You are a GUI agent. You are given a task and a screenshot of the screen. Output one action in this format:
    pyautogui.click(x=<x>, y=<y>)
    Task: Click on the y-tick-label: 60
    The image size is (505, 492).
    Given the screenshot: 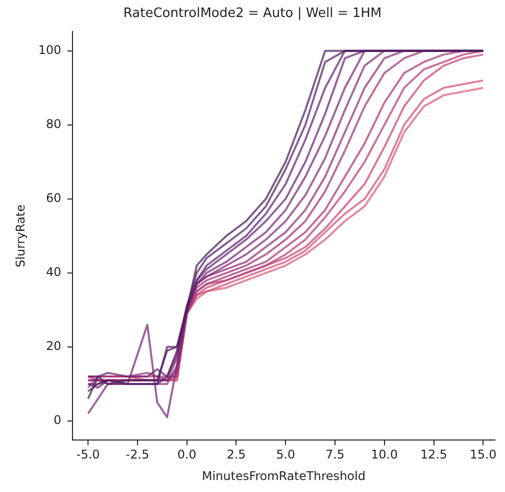 What is the action you would take?
    pyautogui.click(x=54, y=198)
    